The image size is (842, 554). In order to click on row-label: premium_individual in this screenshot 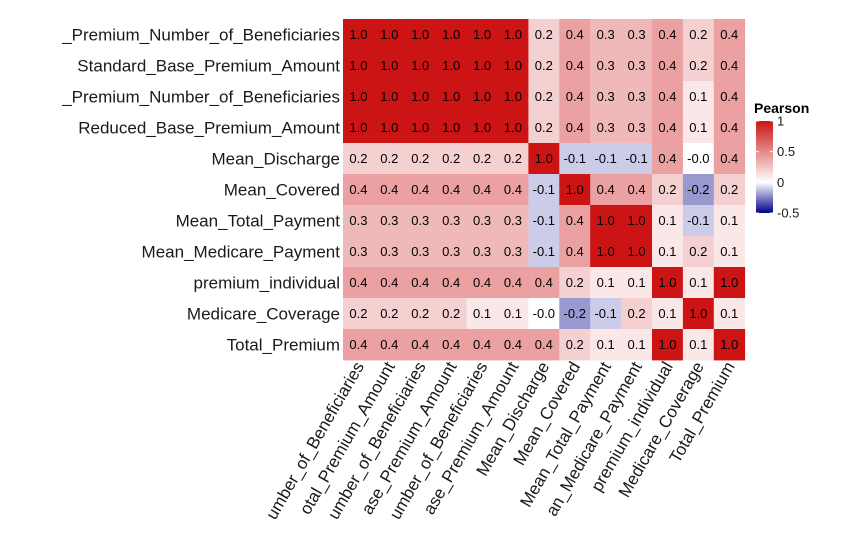, I will do `click(267, 283)`.